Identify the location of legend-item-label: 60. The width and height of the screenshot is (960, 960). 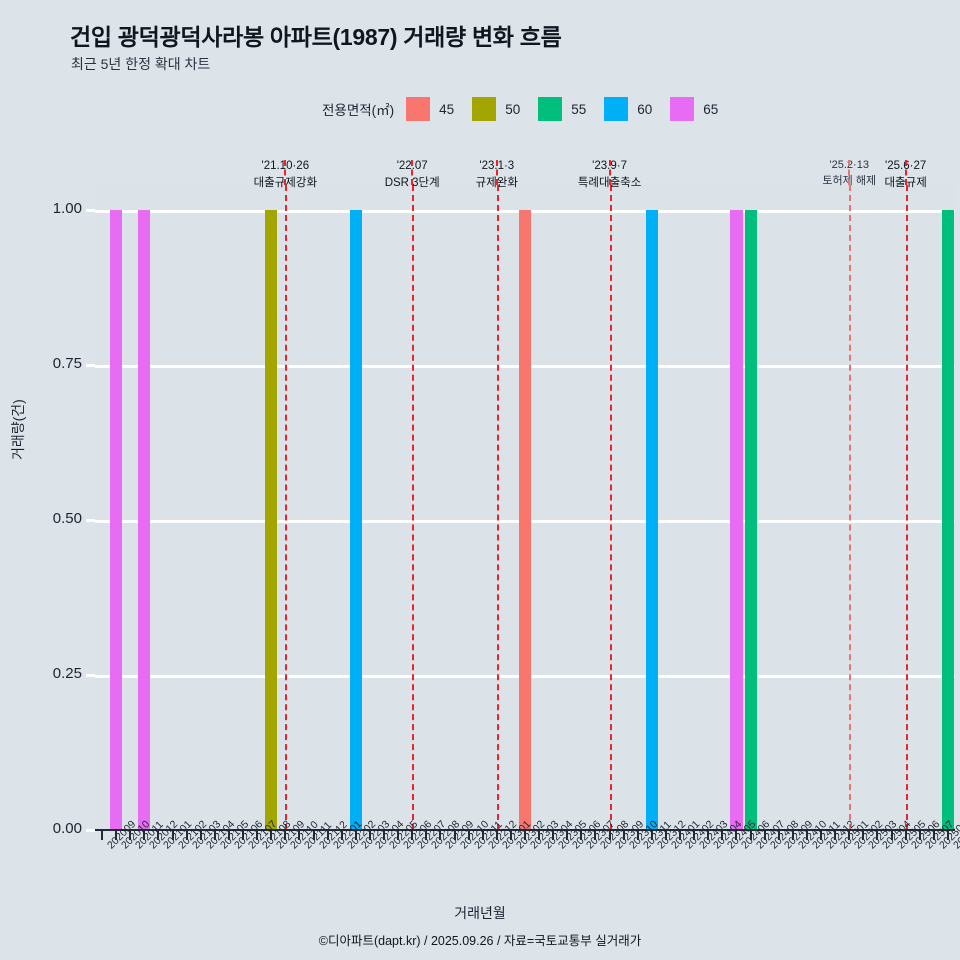
(645, 109).